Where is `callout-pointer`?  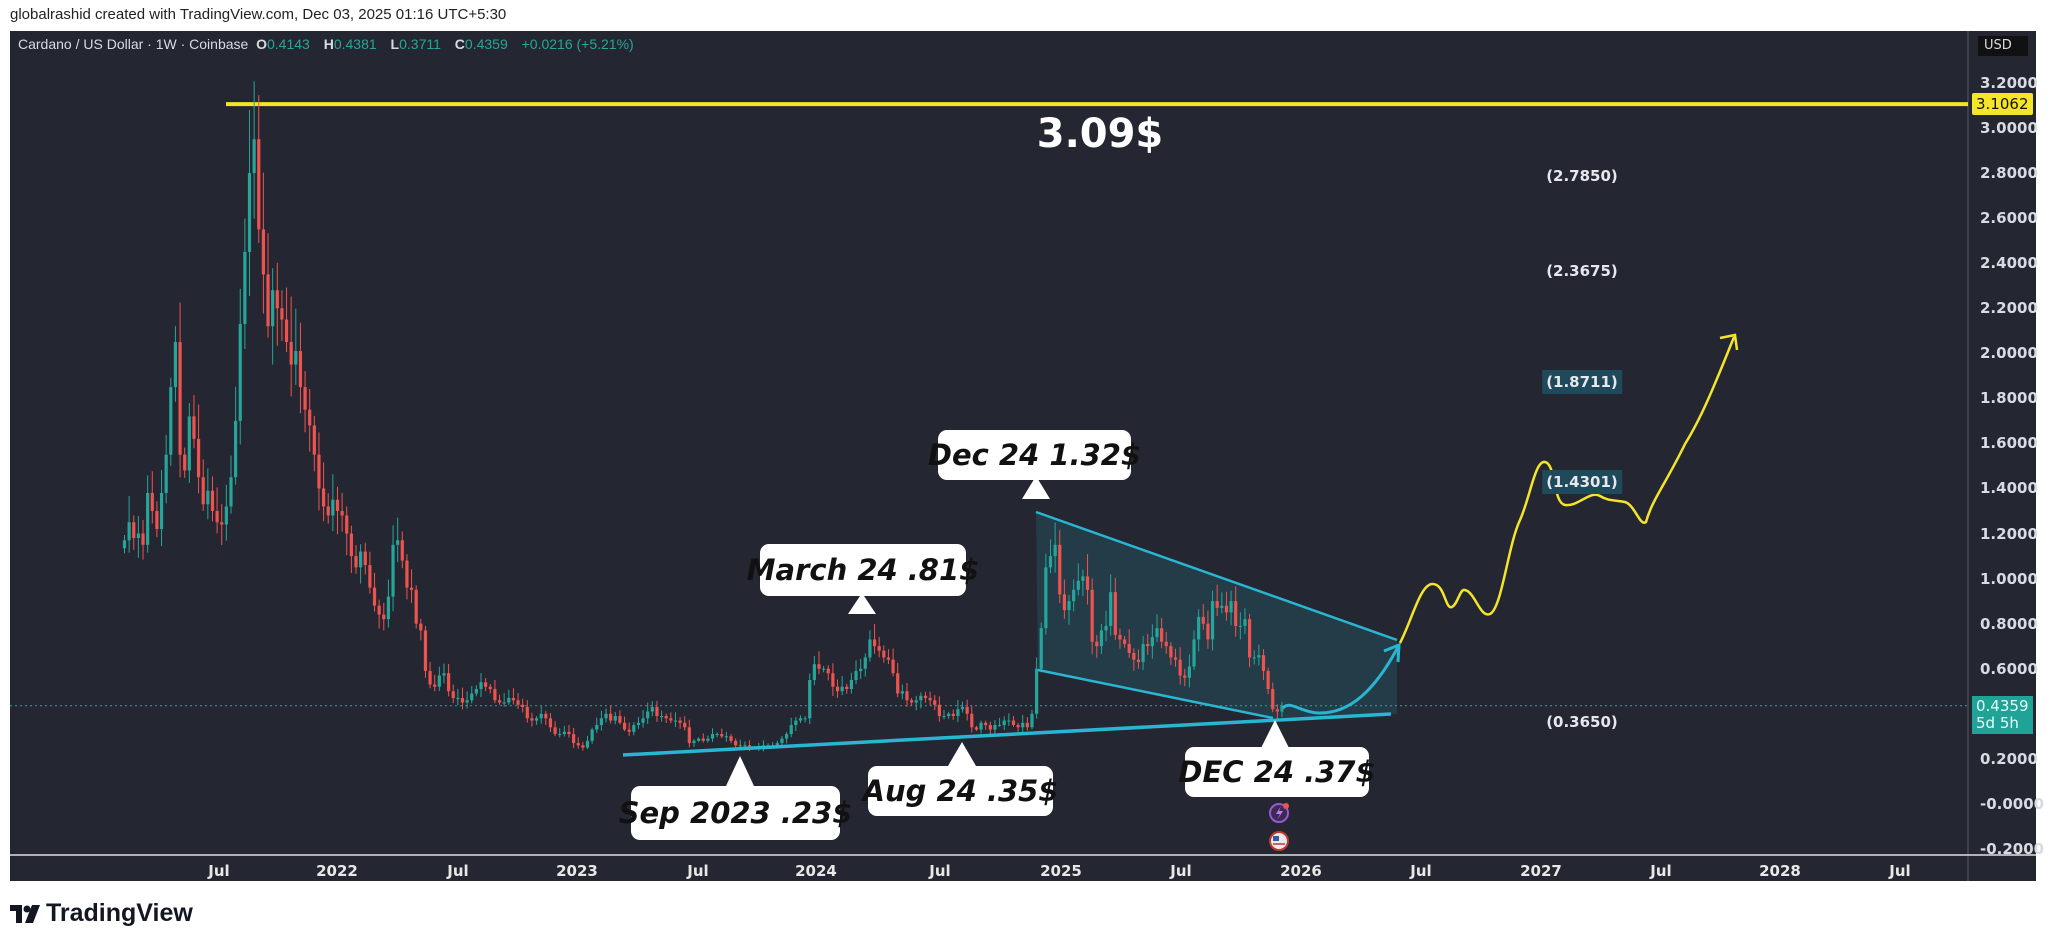
callout-pointer is located at coordinates (1275, 734).